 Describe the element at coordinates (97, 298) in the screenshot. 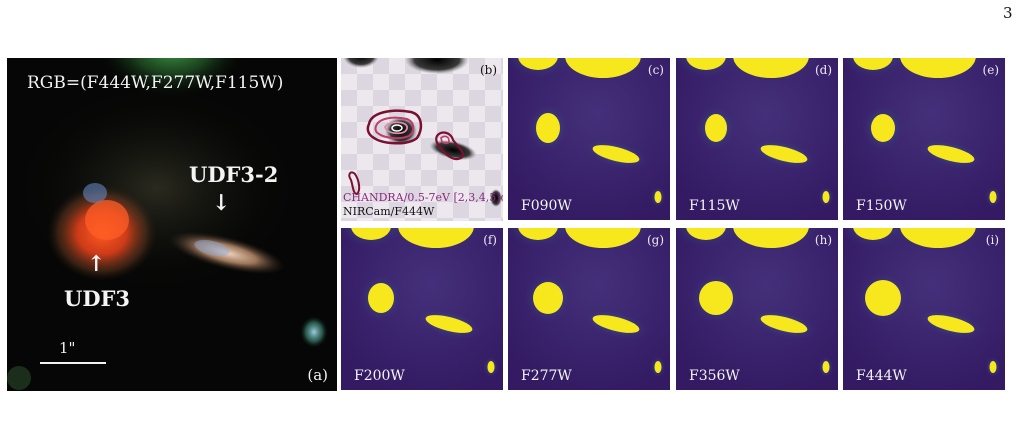

I see `source-label-udf3: UDF3` at that location.